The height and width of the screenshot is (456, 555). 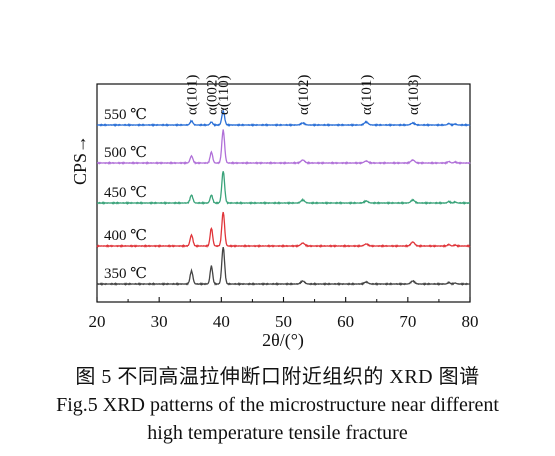 What do you see at coordinates (283, 321) in the screenshot?
I see `x-tick-label-50: 50` at bounding box center [283, 321].